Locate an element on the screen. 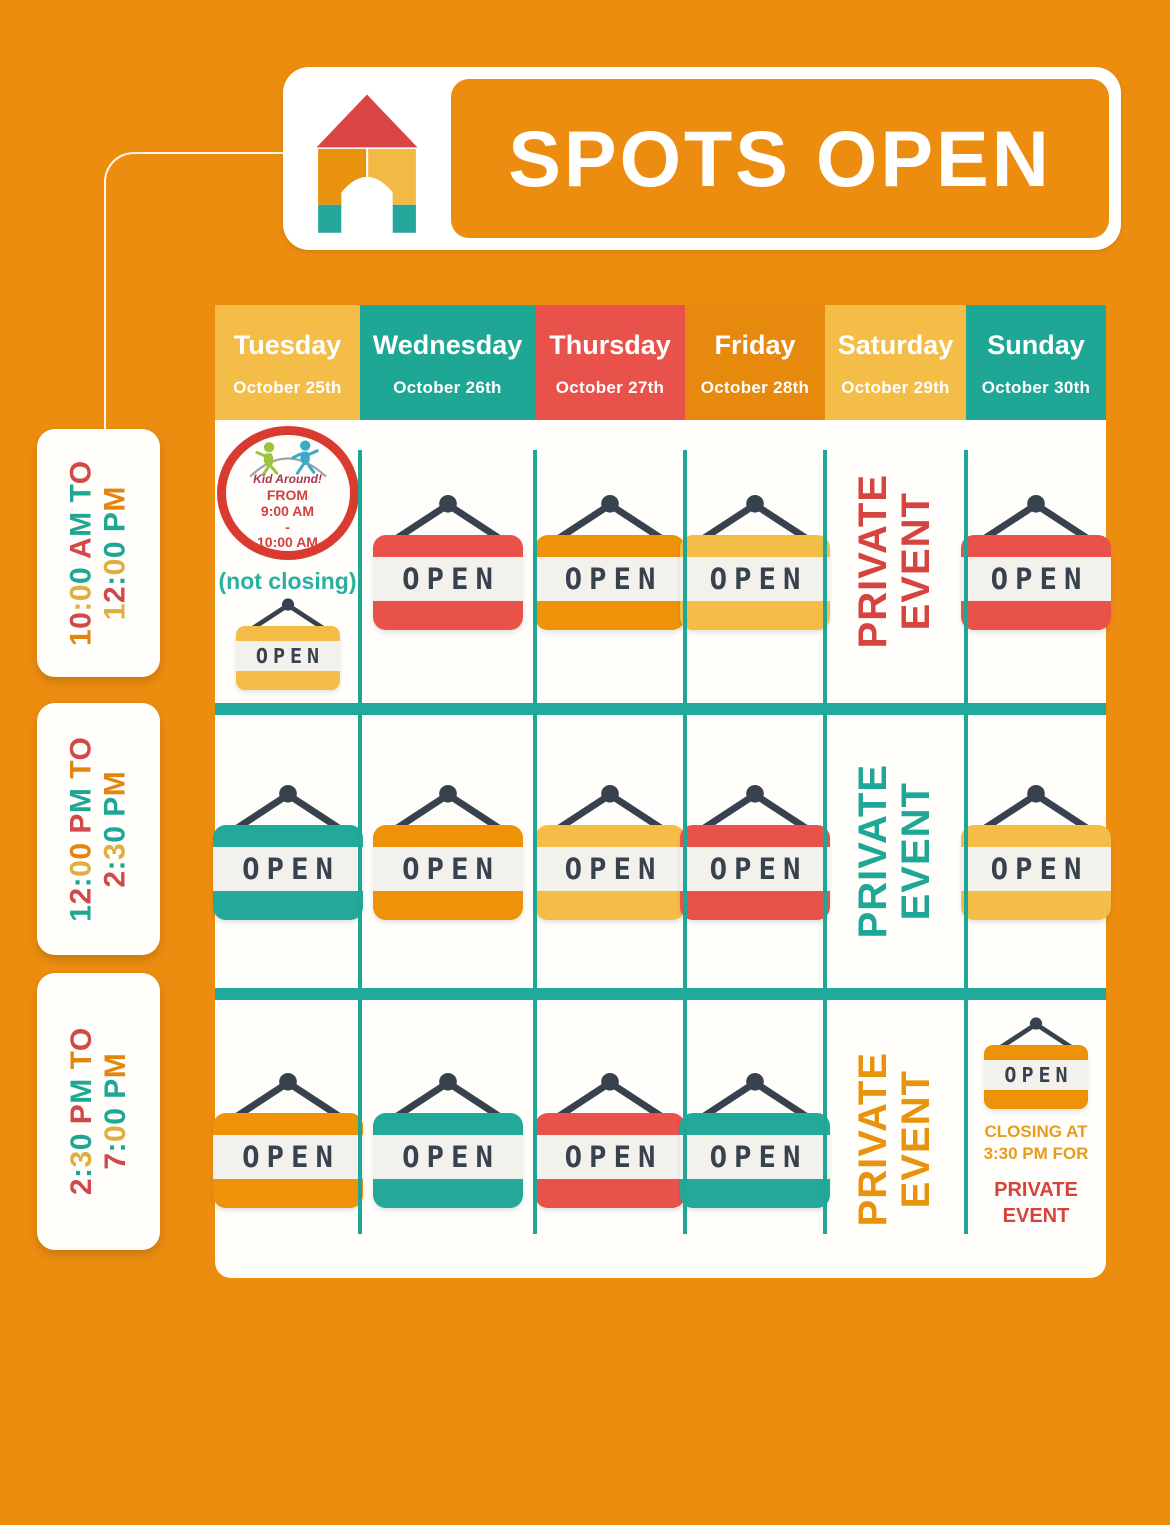 This screenshot has width=1170, height=1525. day-header-thursday: Thursday October 27th is located at coordinates (610, 362).